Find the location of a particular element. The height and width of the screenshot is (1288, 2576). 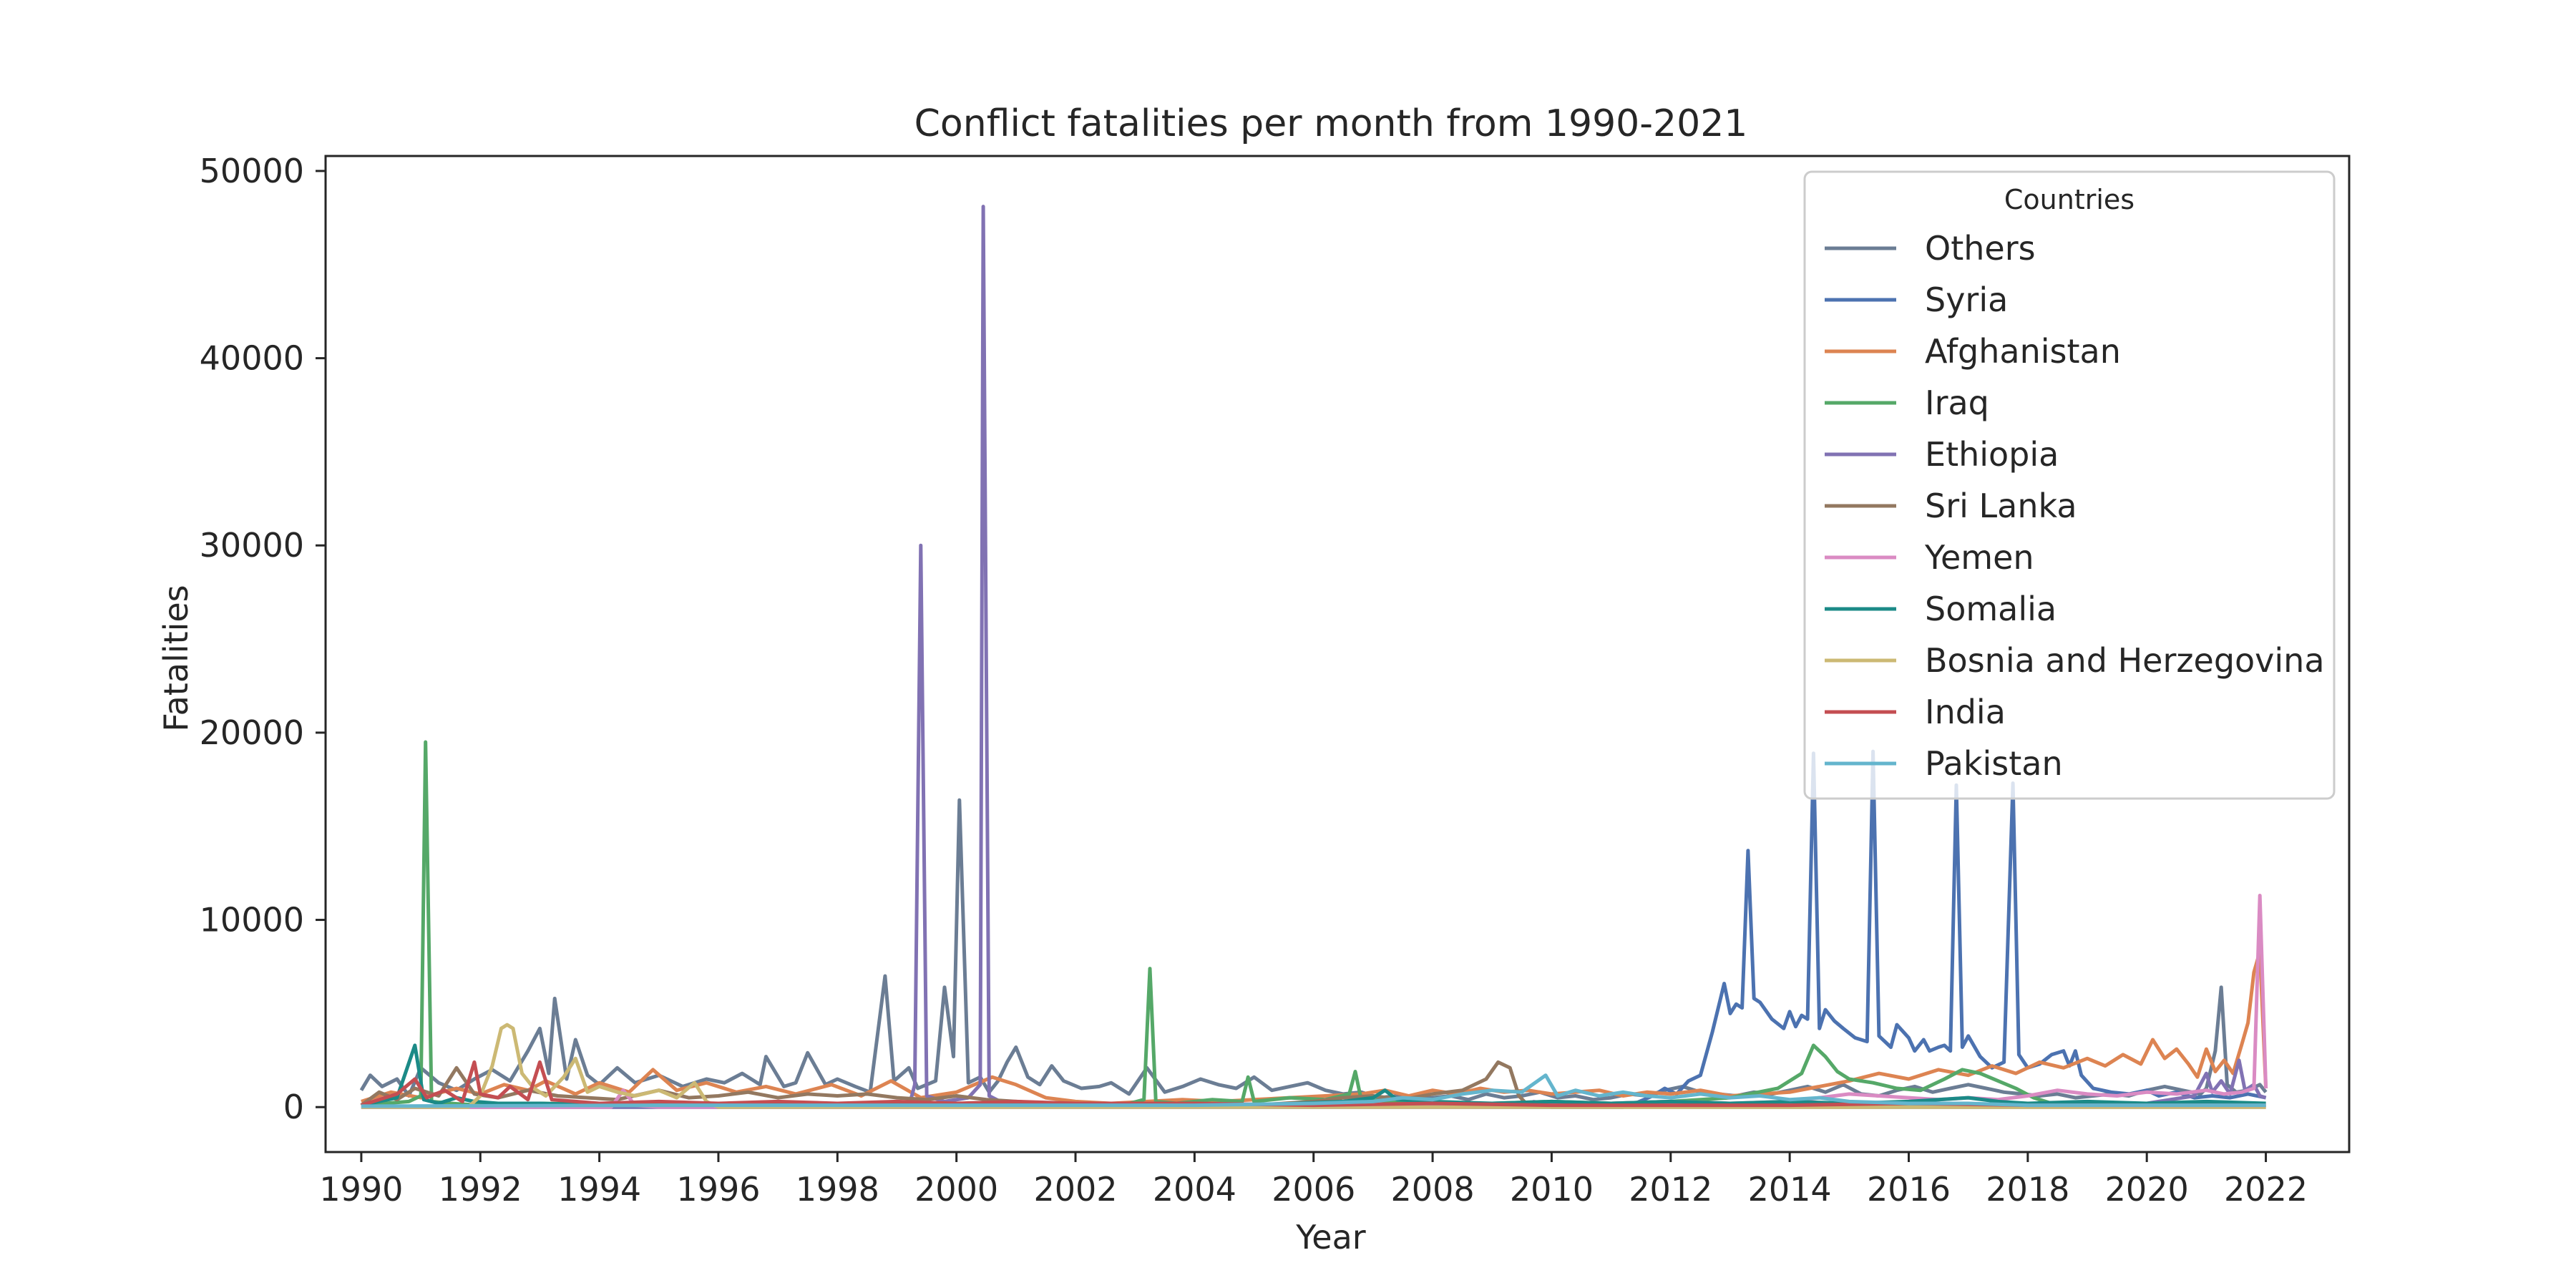

y-tick-label: 30000 is located at coordinates (252, 545).